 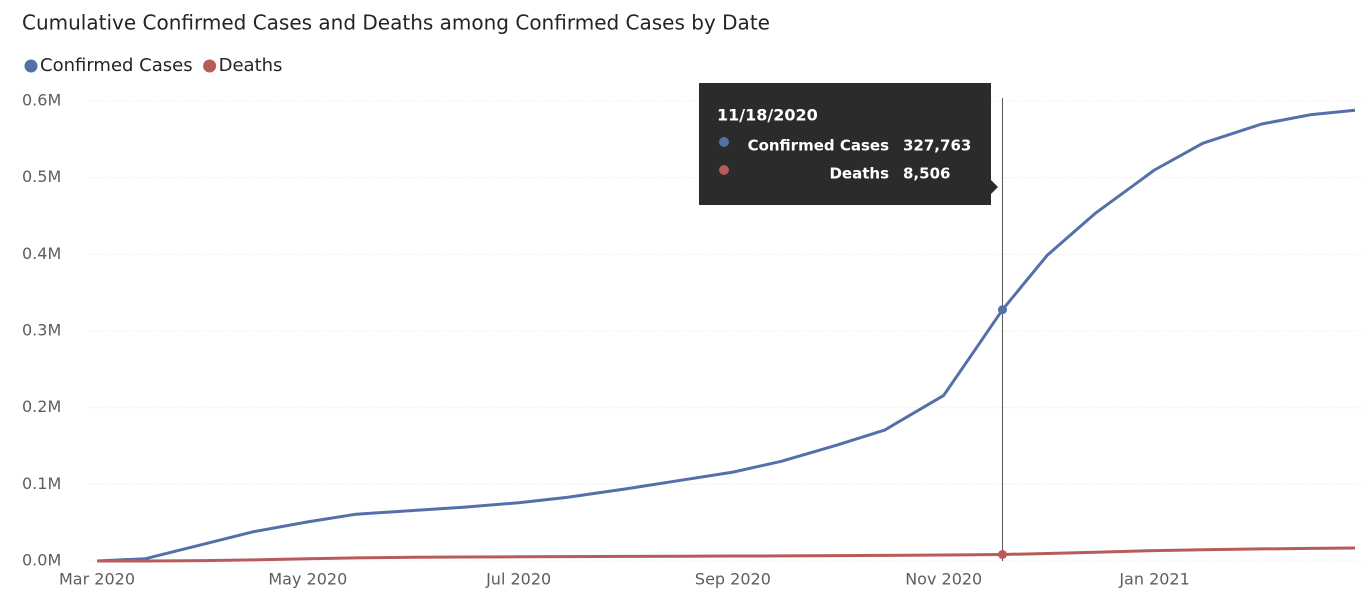 I want to click on tooltip-series-name: Confirmed Cases, so click(x=819, y=146).